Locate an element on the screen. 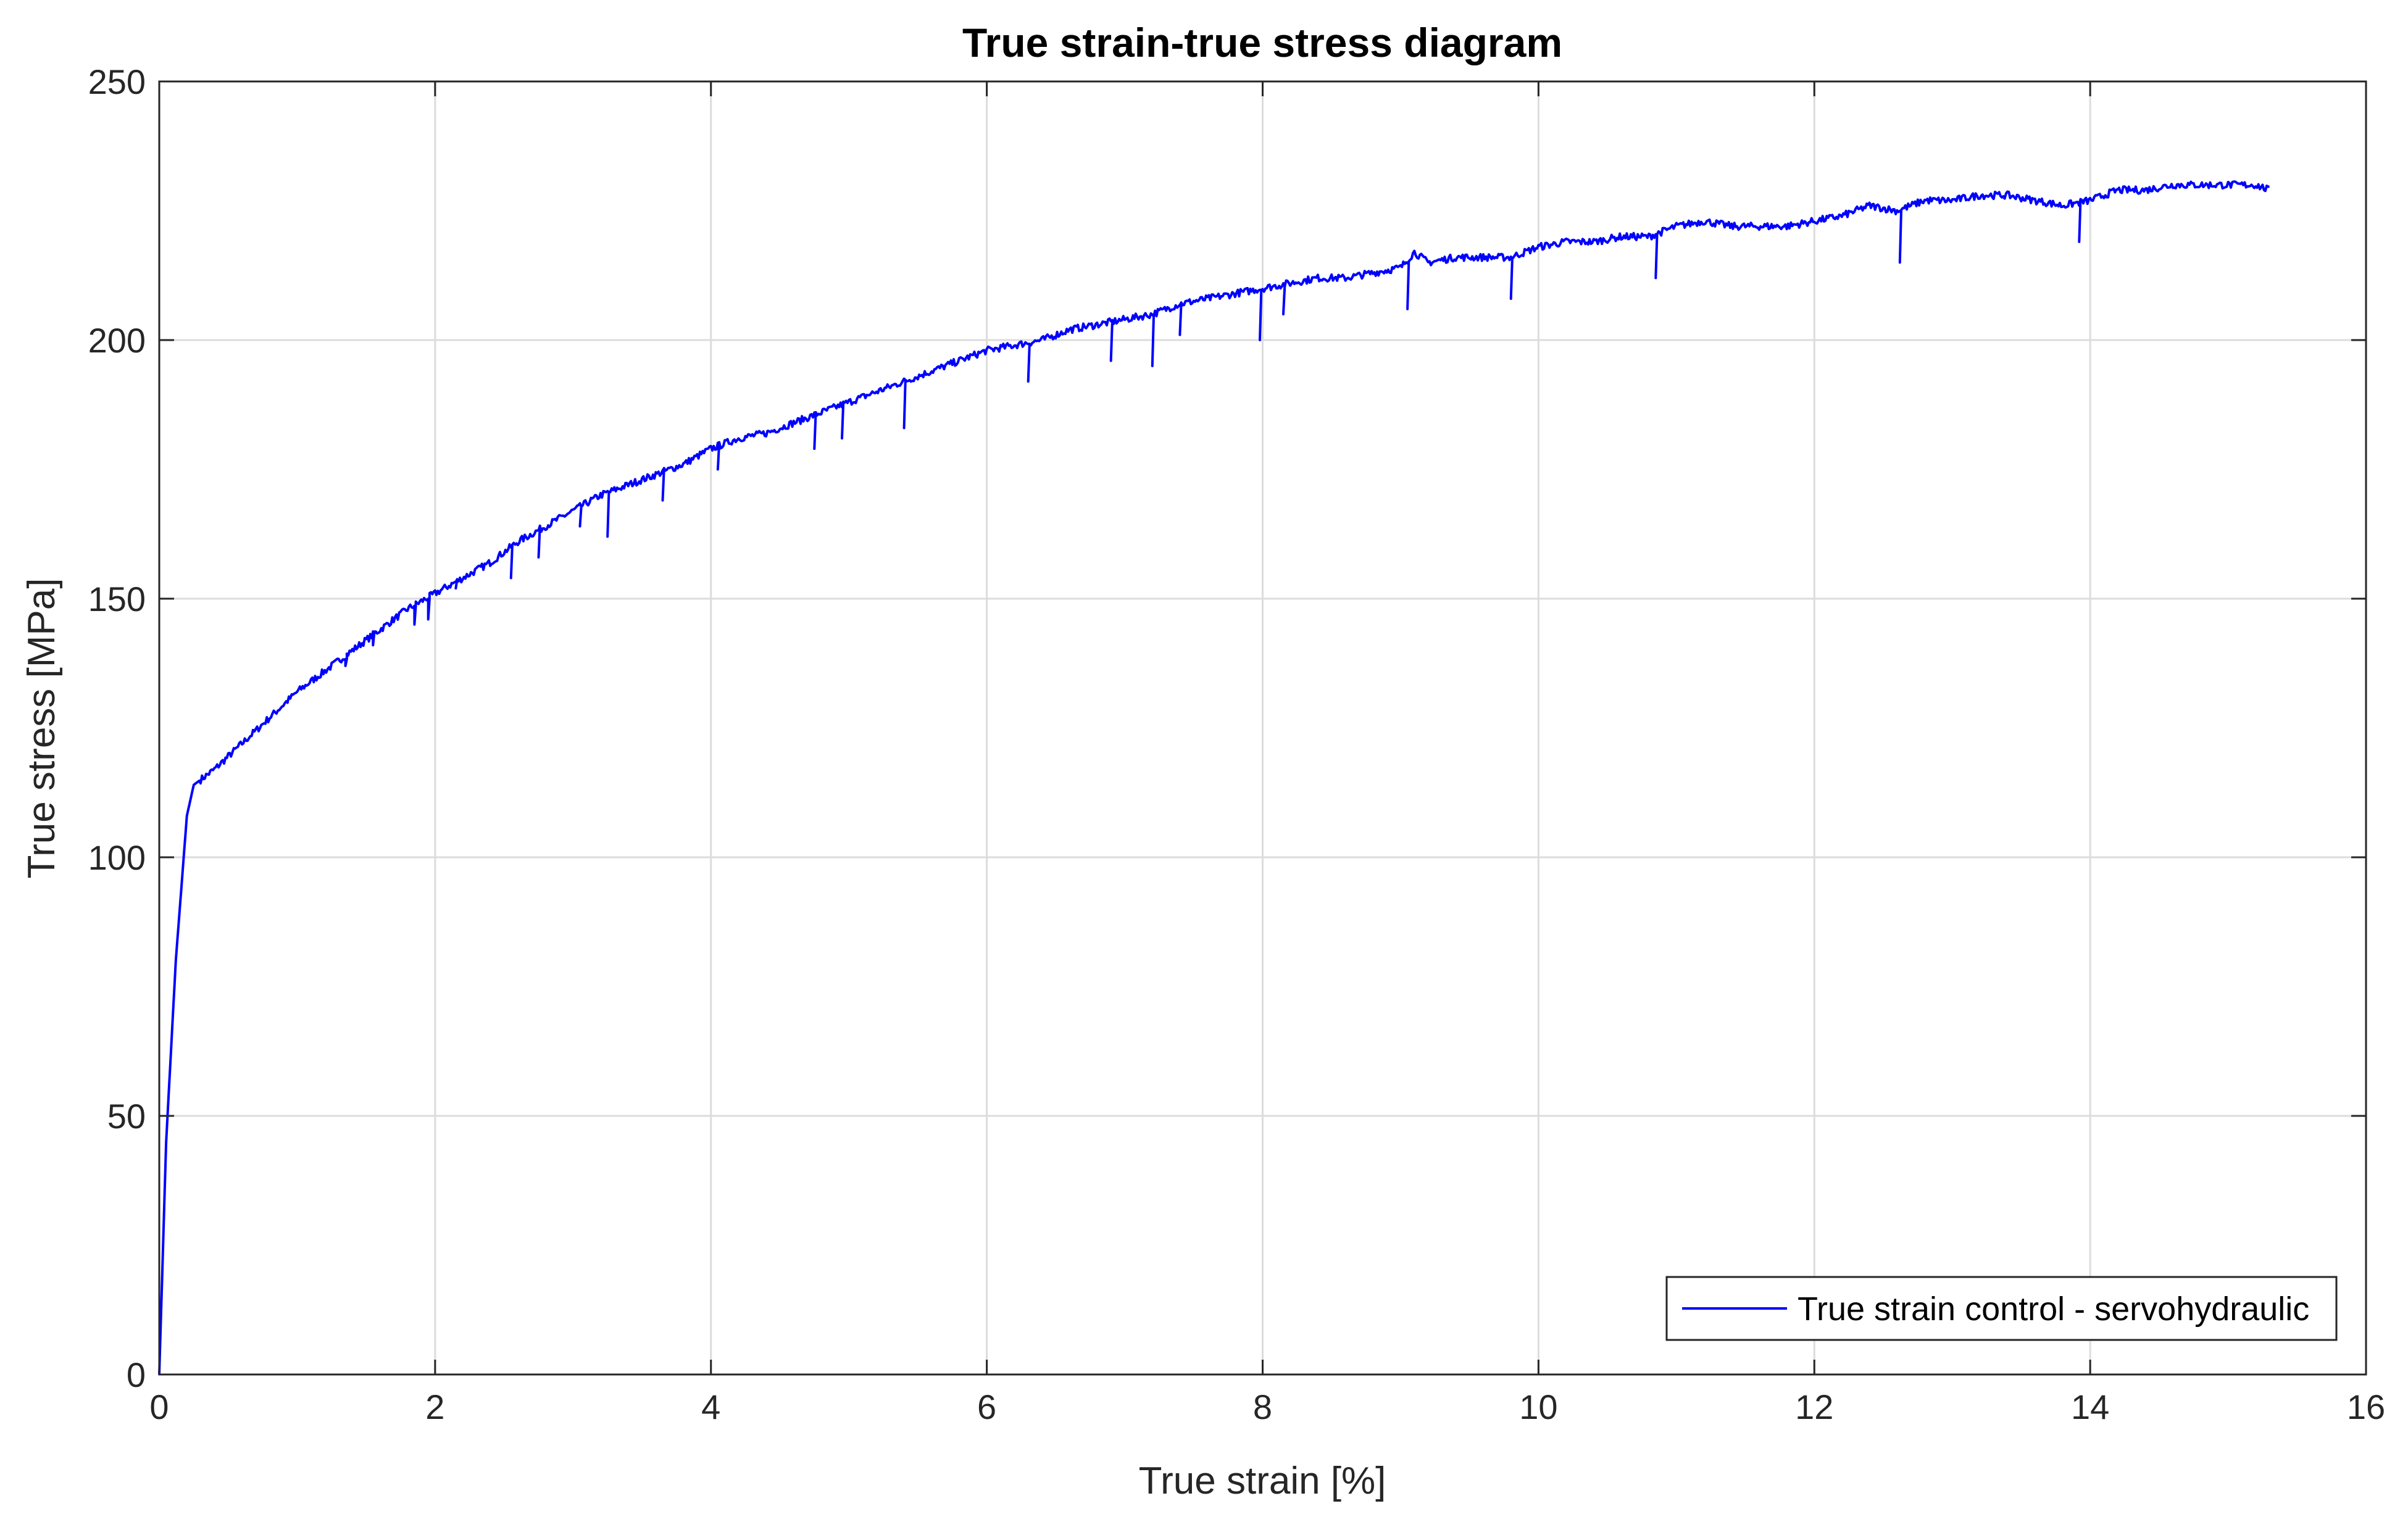  x-tick-label: 8 is located at coordinates (1263, 1406).